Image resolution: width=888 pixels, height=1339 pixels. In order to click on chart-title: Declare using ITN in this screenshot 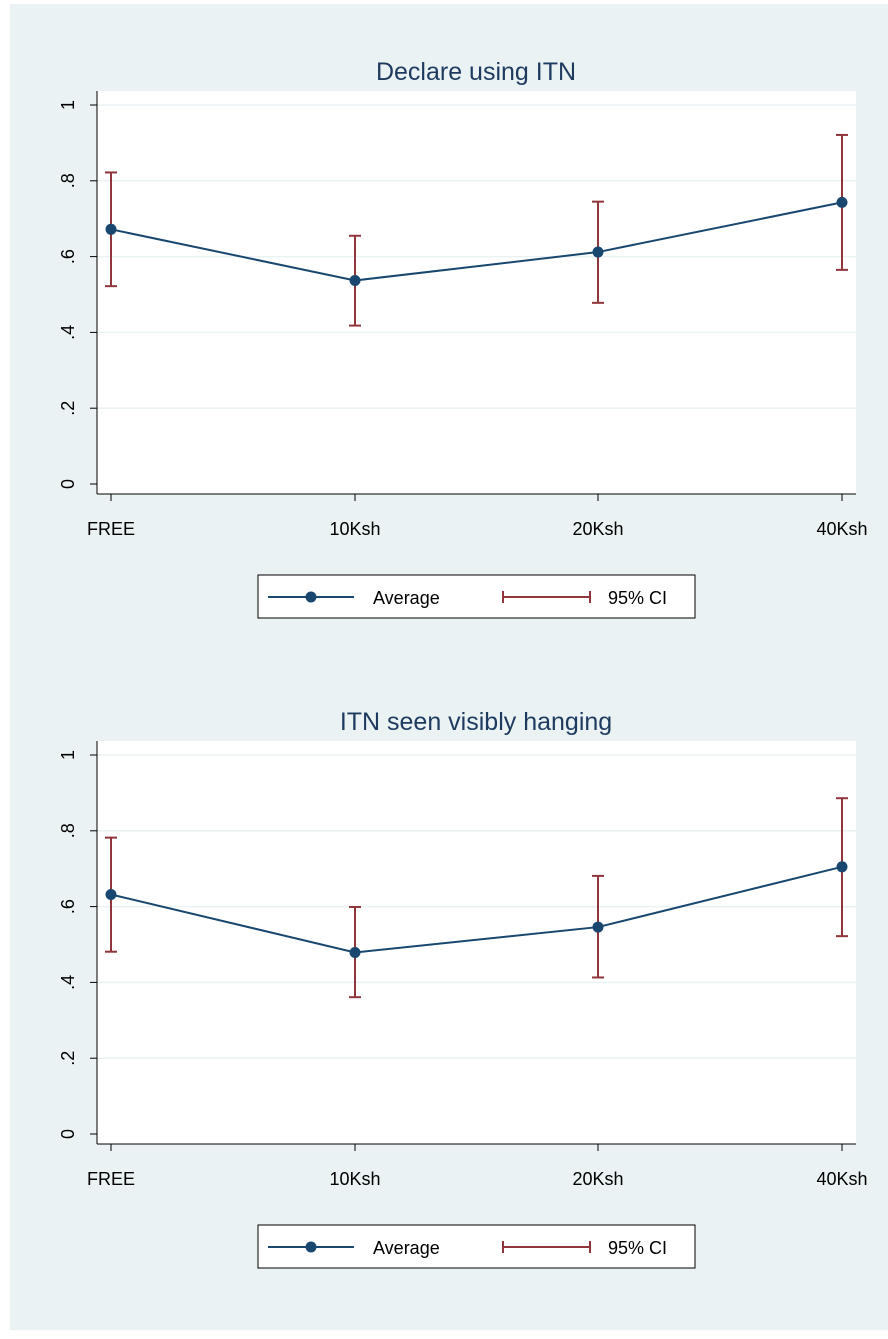, I will do `click(476, 72)`.